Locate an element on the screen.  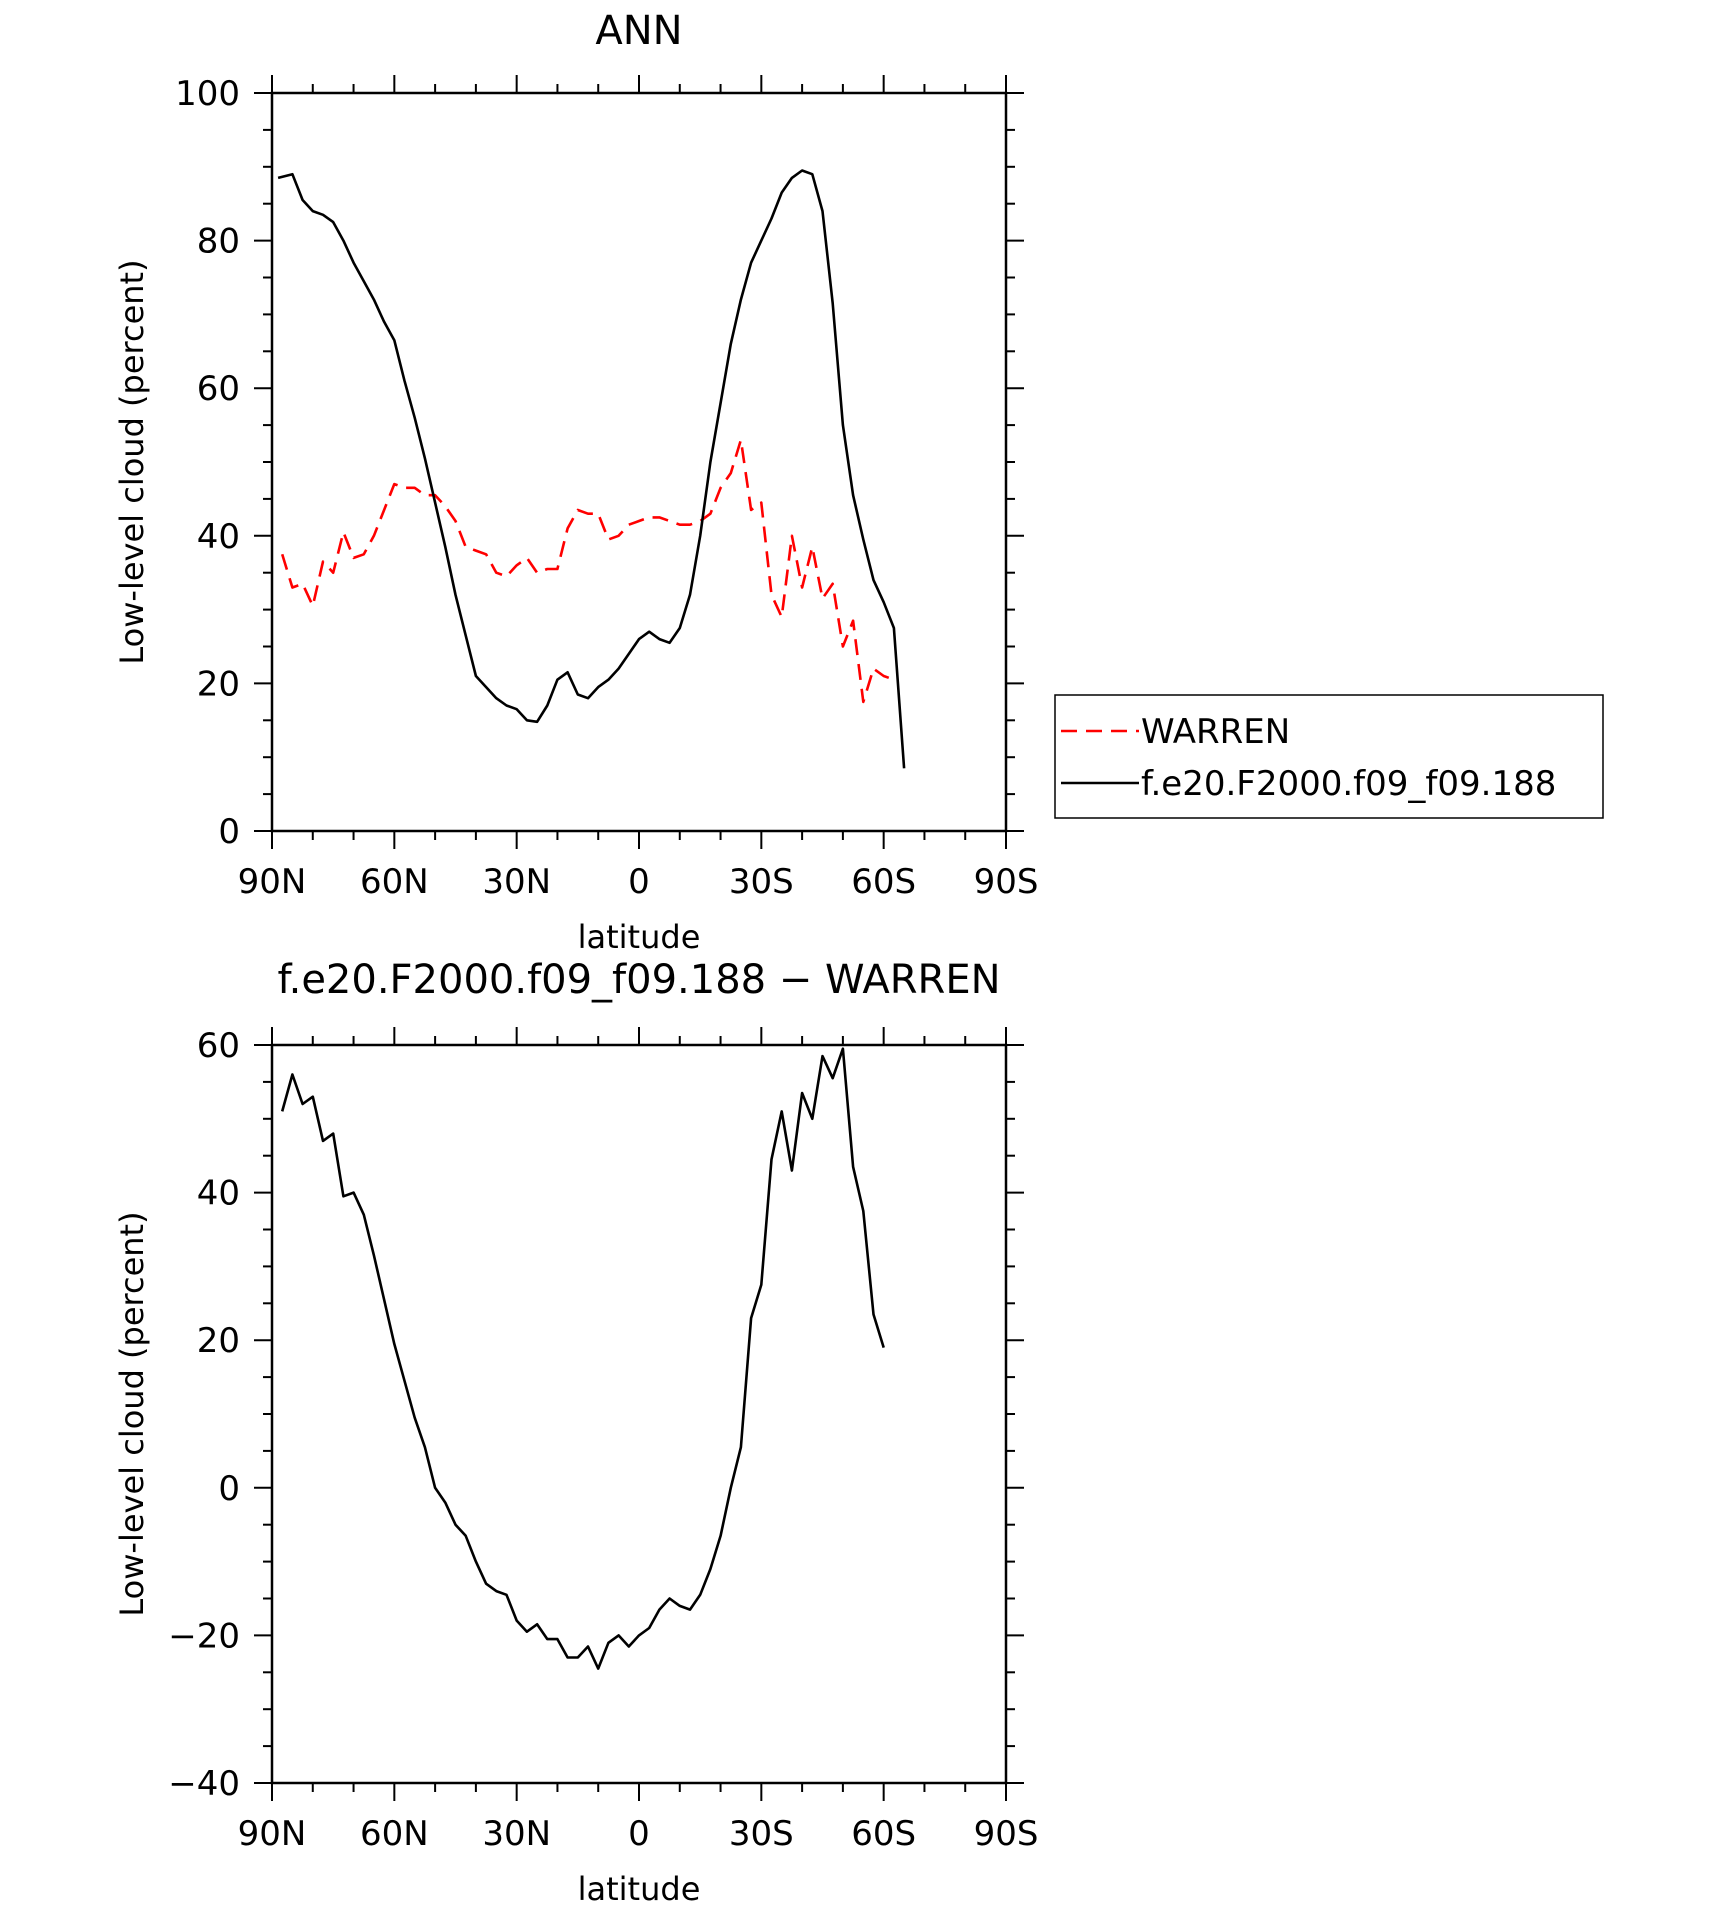
chart-title: f.e20.F2000.f09_f09.188 − WARREN is located at coordinates (638, 980).